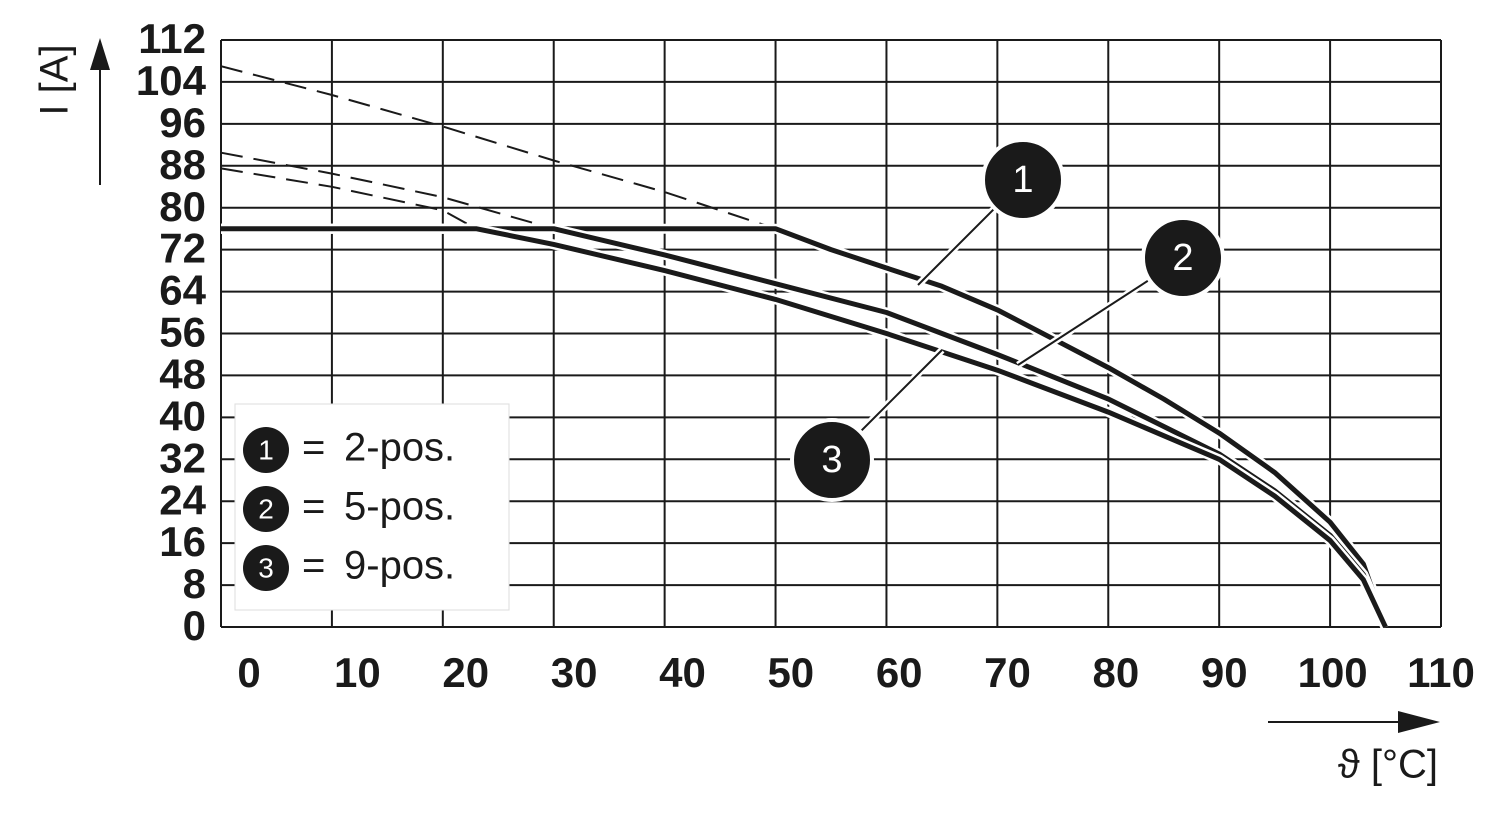  I want to click on y-tick-label: 16, so click(182, 541).